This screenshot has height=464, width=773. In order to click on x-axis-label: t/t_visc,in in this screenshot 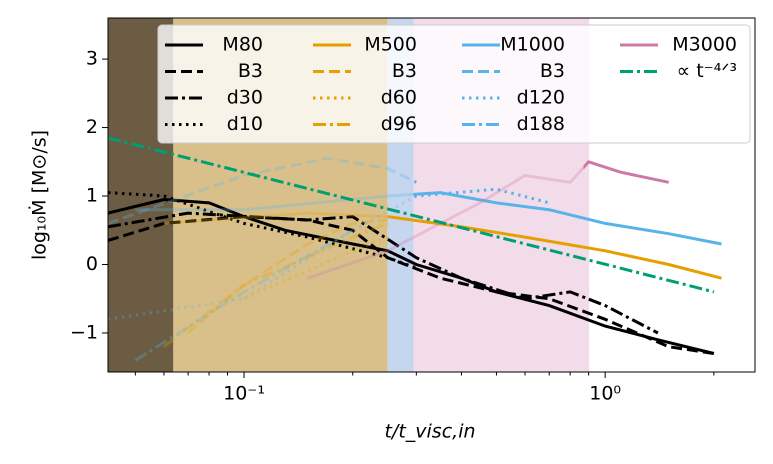, I will do `click(429, 432)`.